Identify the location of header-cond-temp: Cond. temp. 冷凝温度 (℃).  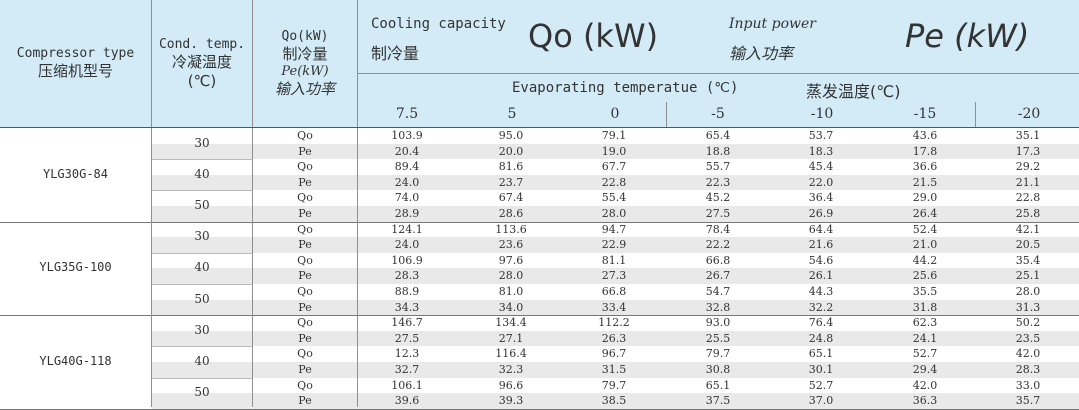
(202, 63).